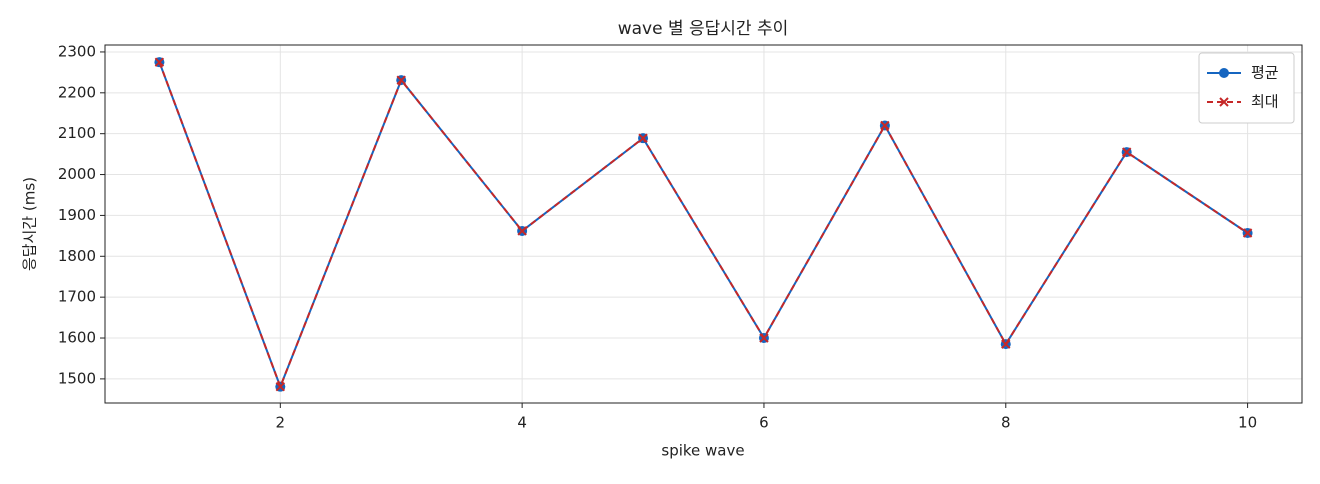 The width and height of the screenshot is (1320, 484). Describe the element at coordinates (77, 92) in the screenshot. I see `y-tick-label: 2200` at that location.